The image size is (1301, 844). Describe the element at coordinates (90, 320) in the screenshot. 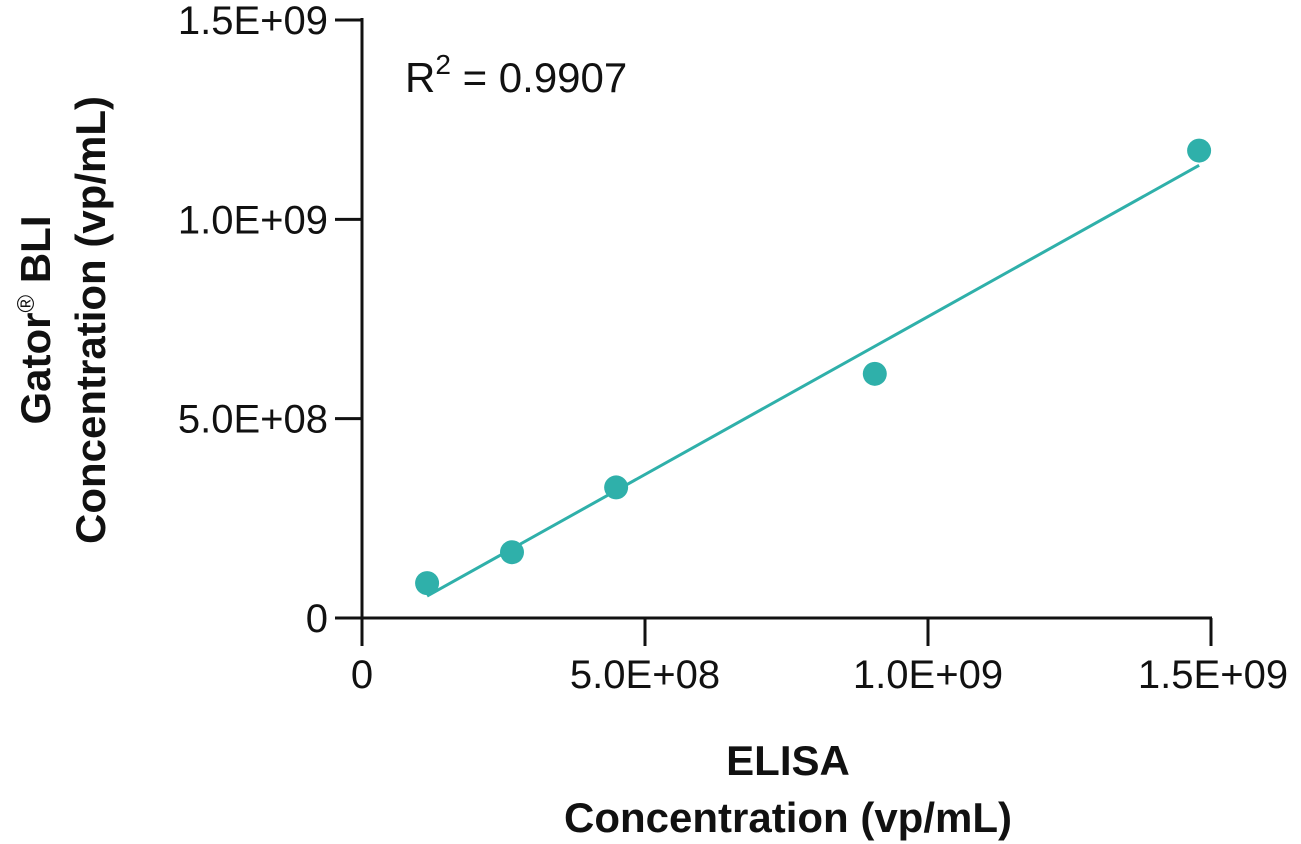

I see `y-axis-title-line2: Concentration (vp/mL)` at that location.